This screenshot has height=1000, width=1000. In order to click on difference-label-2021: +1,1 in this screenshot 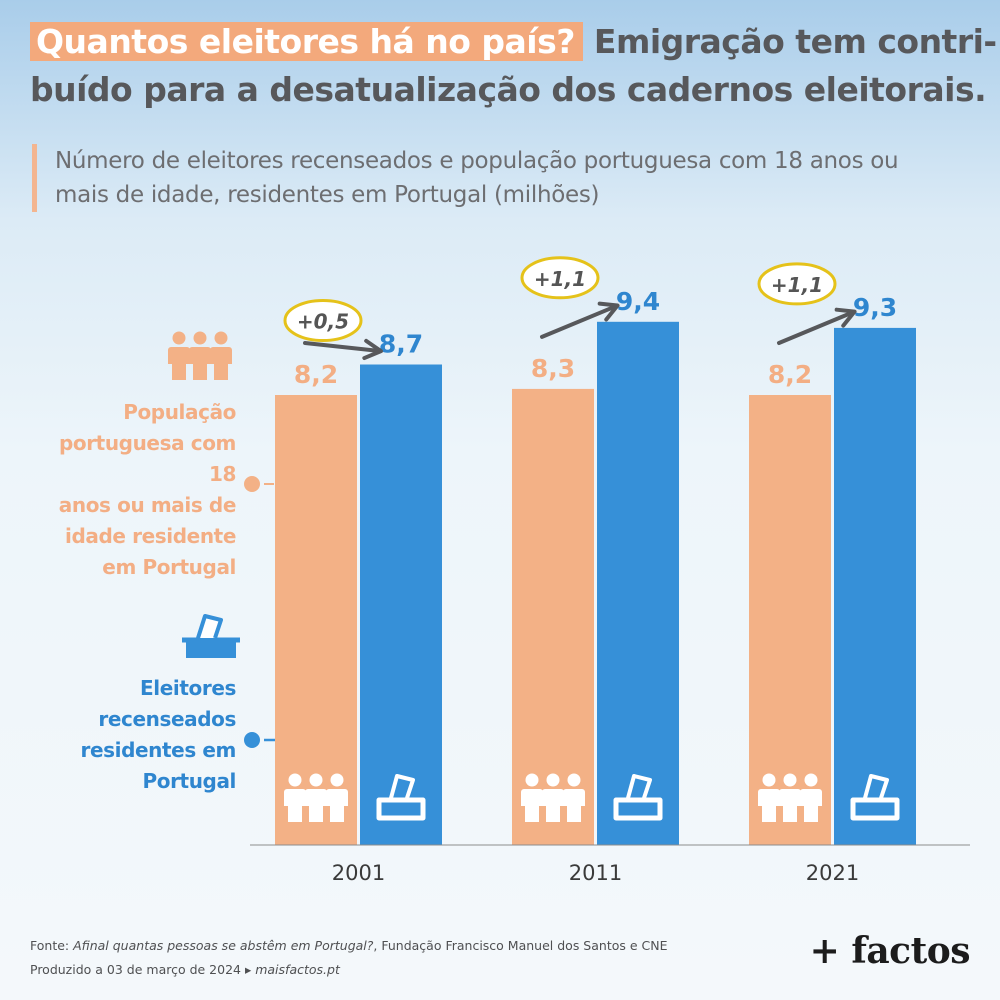, I will do `click(797, 285)`.